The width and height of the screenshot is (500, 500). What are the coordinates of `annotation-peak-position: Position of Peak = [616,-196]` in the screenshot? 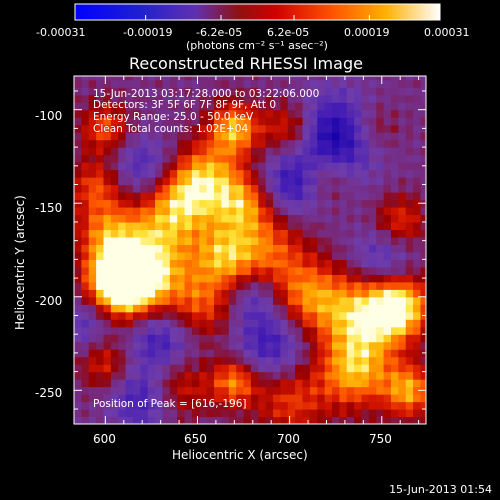 It's located at (170, 404).